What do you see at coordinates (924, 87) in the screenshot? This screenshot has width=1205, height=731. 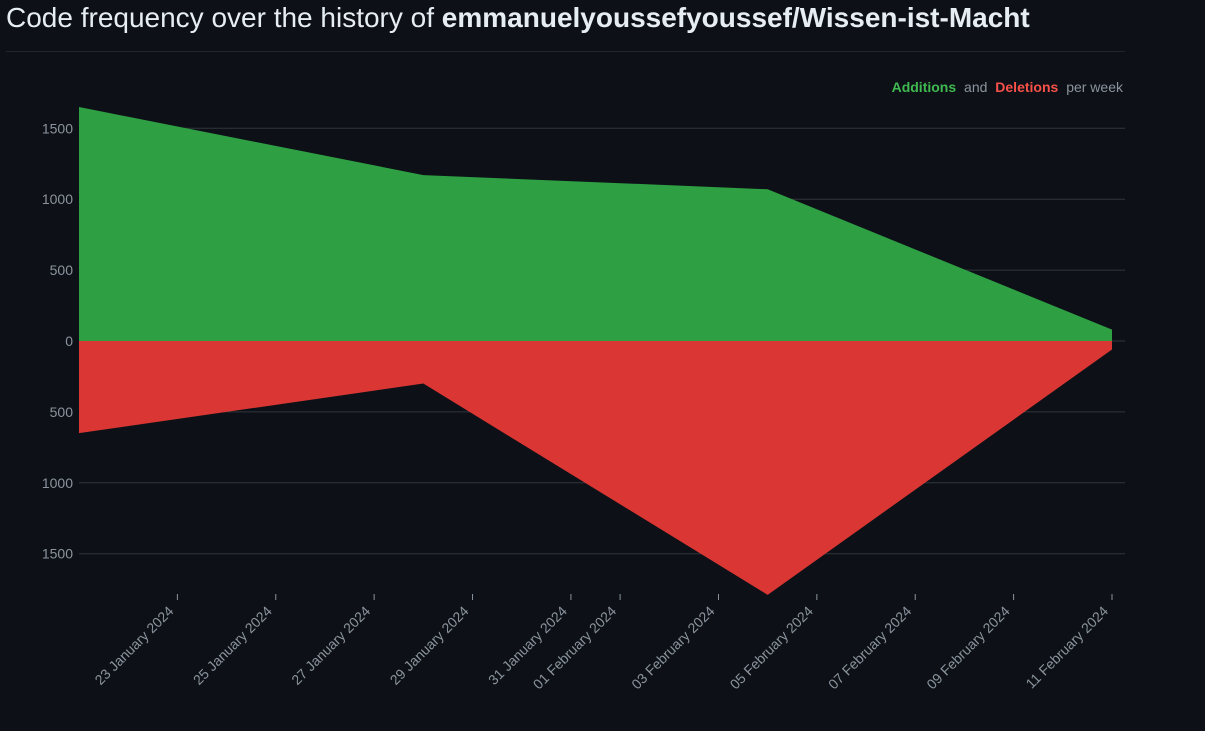 I see `legend-additions: Additions` at bounding box center [924, 87].